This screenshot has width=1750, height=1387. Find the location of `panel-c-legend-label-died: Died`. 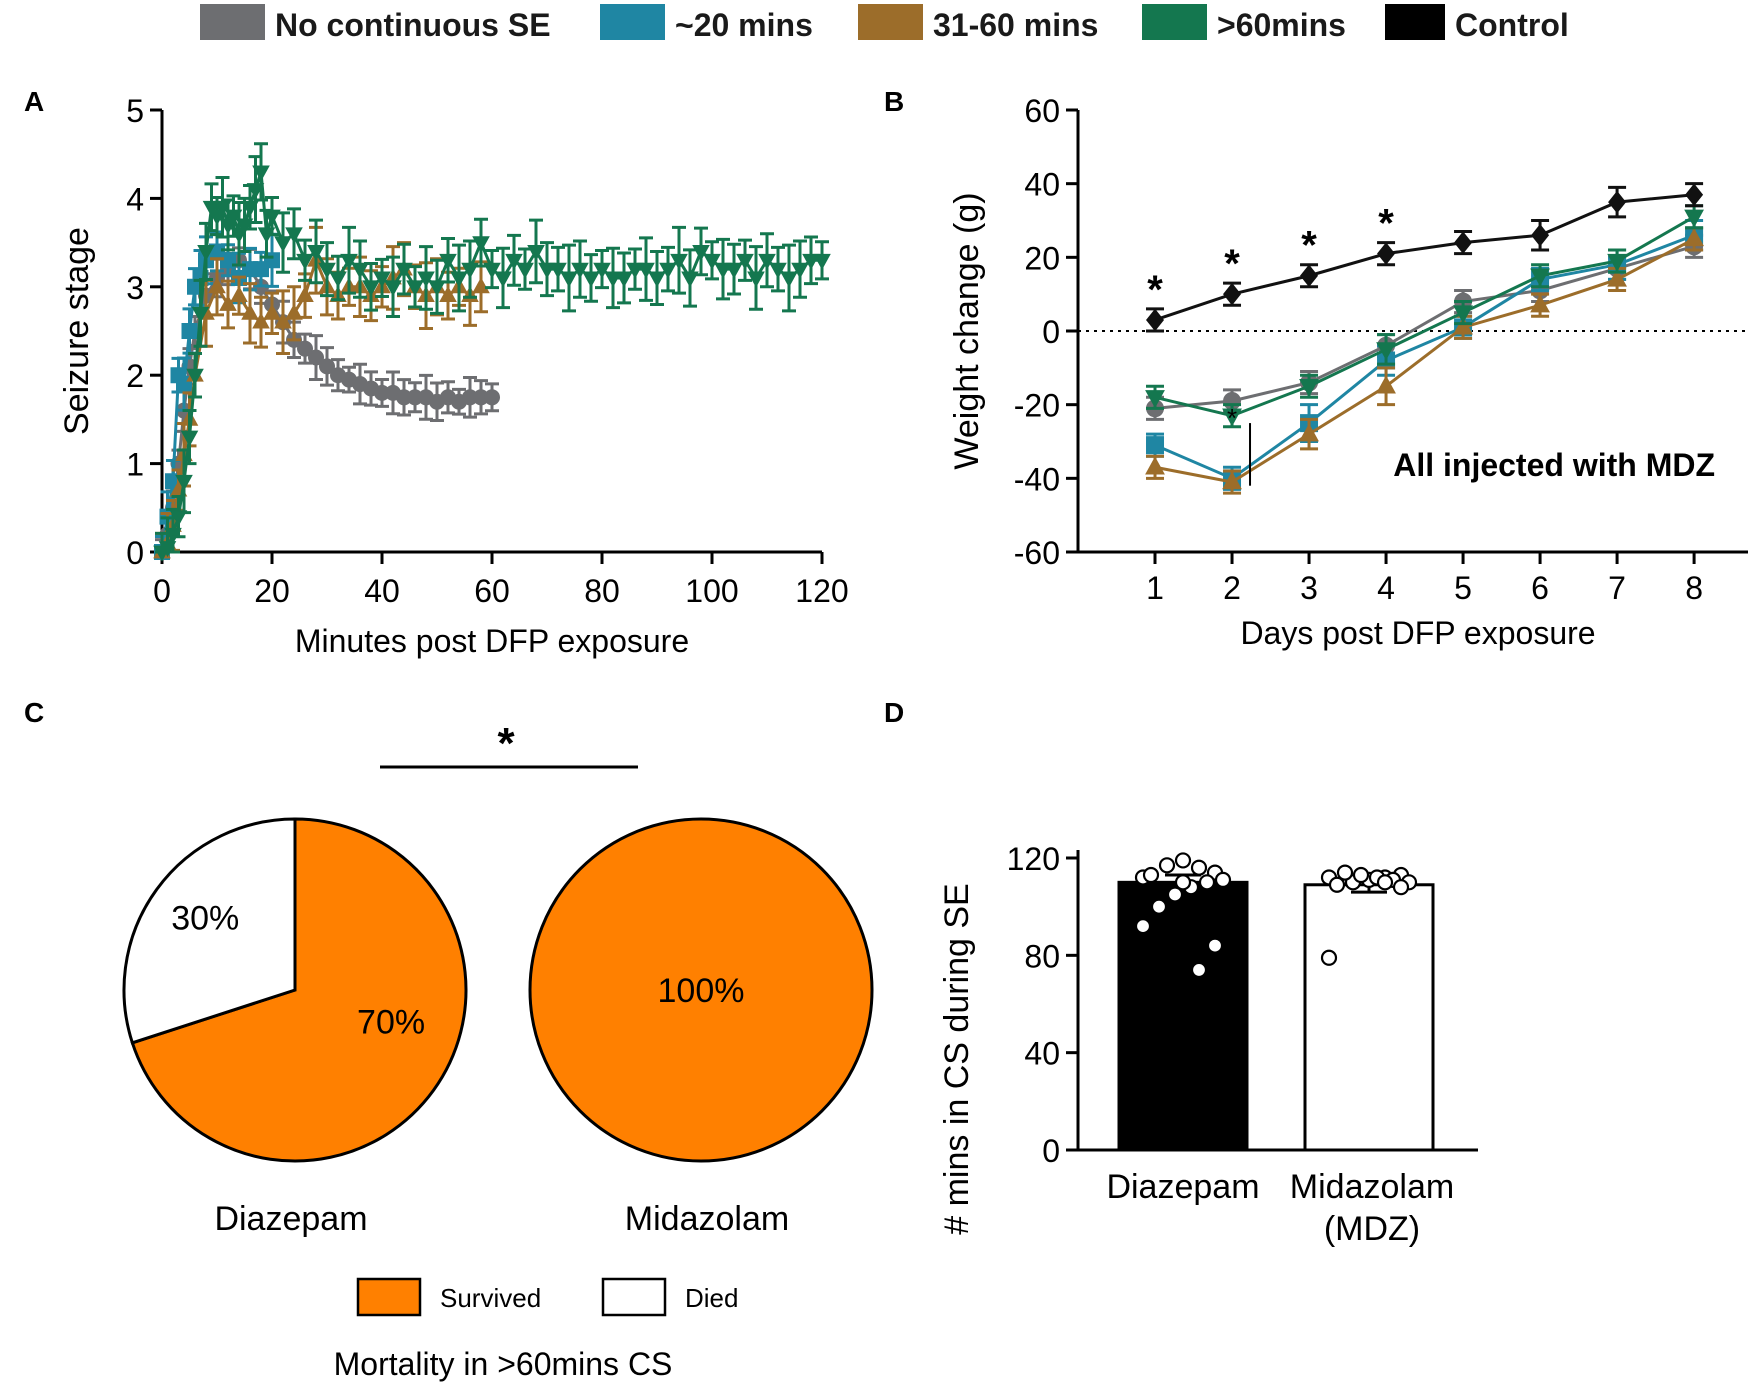

panel-c-legend-label-died: Died is located at coordinates (711, 1298).